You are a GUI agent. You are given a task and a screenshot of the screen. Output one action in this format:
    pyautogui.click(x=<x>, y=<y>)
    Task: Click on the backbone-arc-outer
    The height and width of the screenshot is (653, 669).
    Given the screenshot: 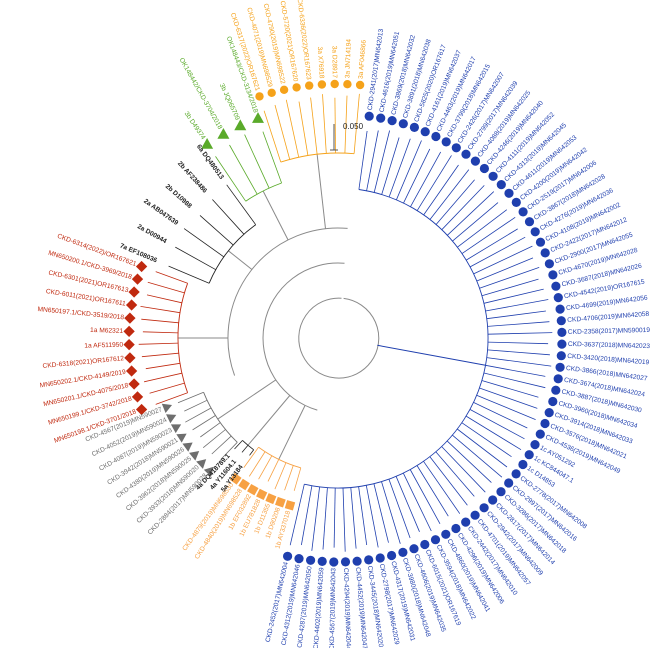 What is the action you would take?
    pyautogui.click(x=287, y=301)
    